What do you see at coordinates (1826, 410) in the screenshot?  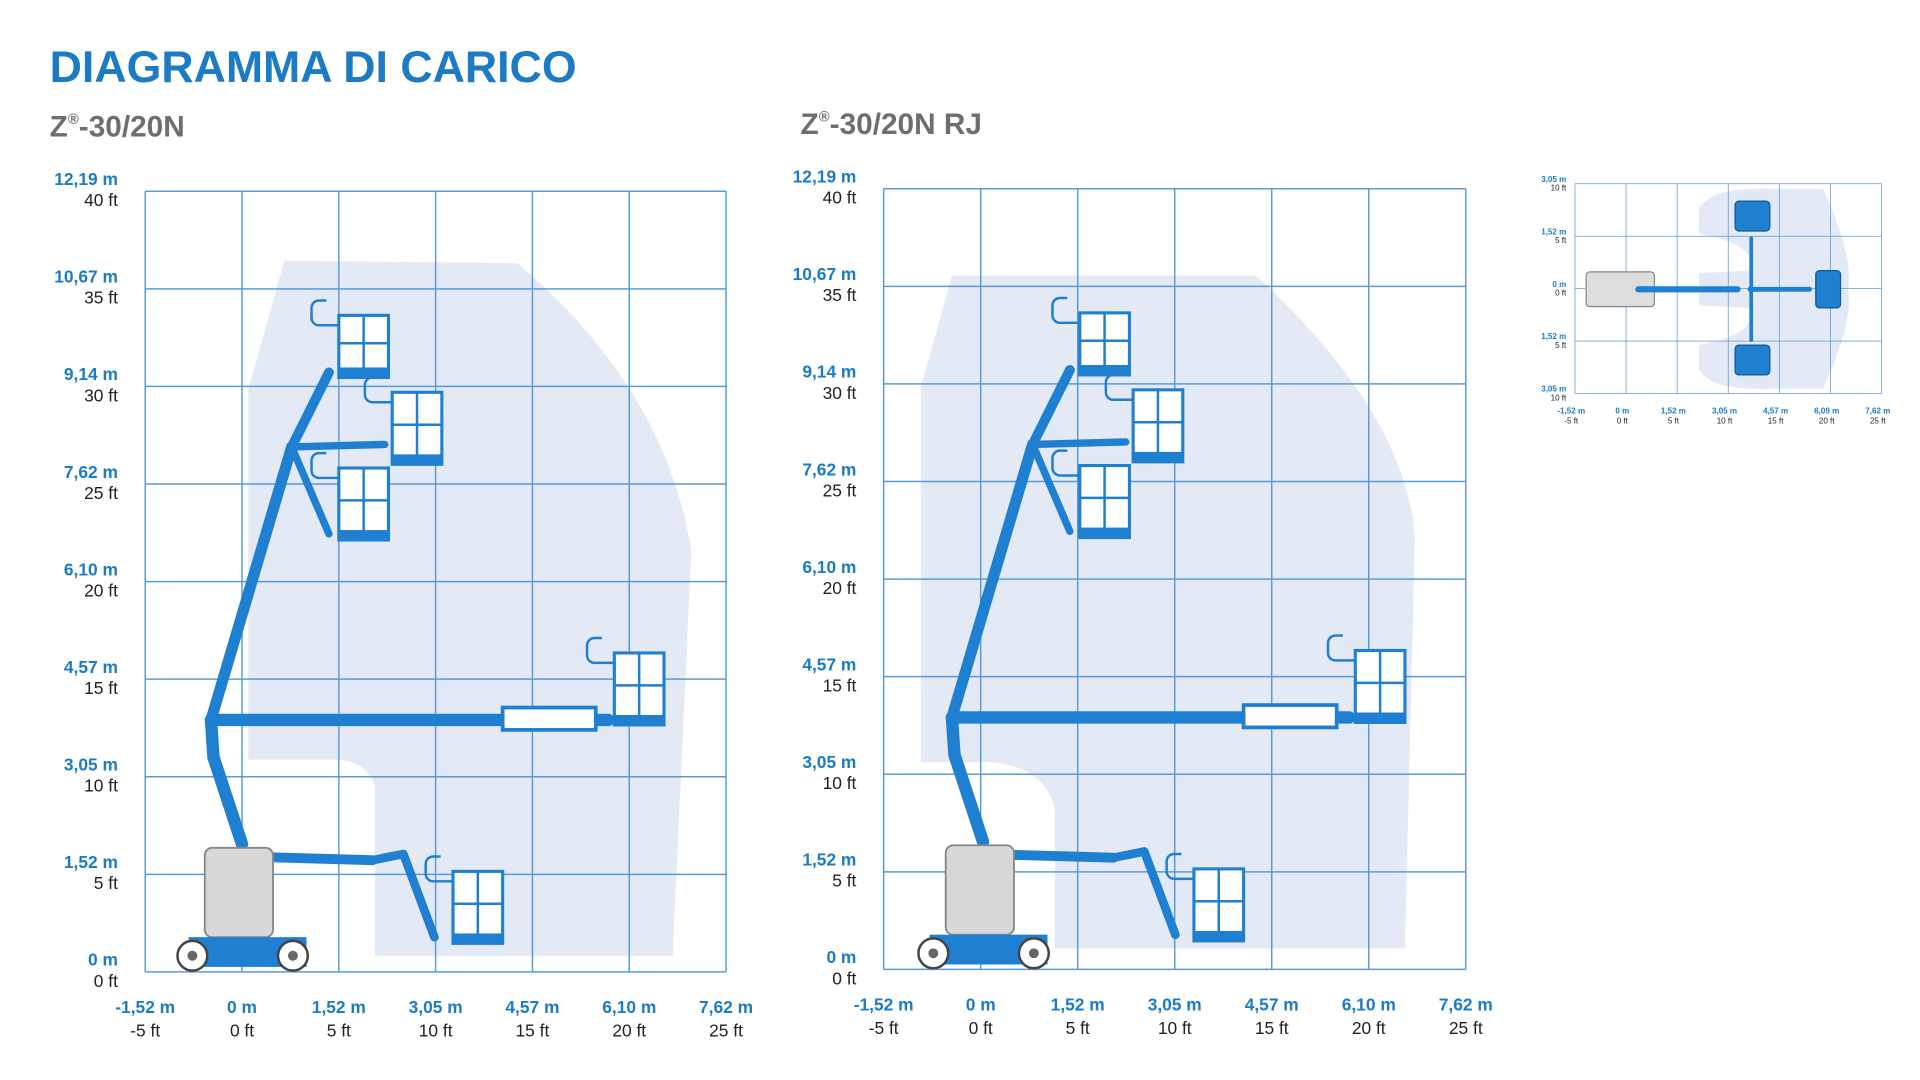 I see `x-label-metric: 6,09 m` at bounding box center [1826, 410].